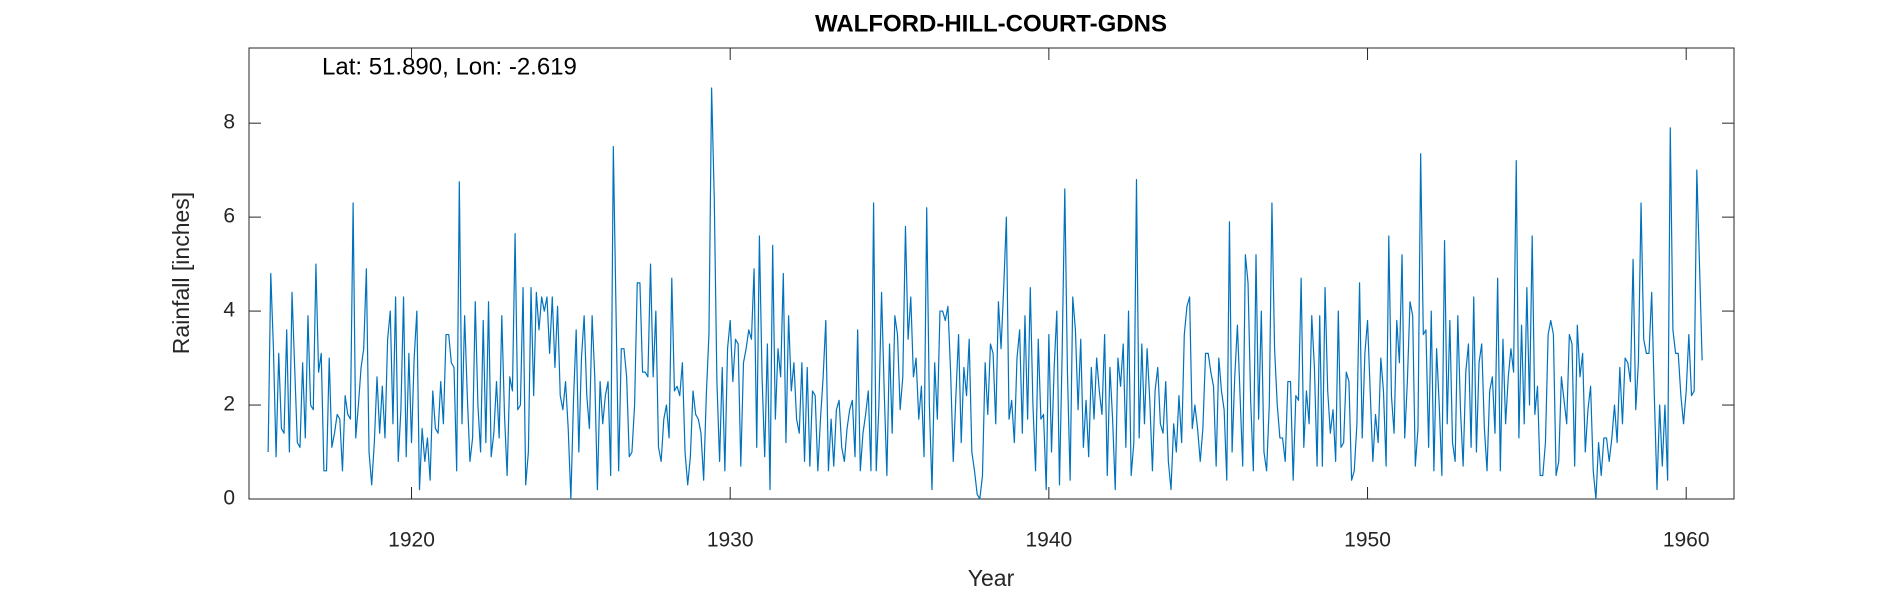 Image resolution: width=1890 pixels, height=591 pixels. I want to click on x-tick-label: 1940, so click(1049, 540).